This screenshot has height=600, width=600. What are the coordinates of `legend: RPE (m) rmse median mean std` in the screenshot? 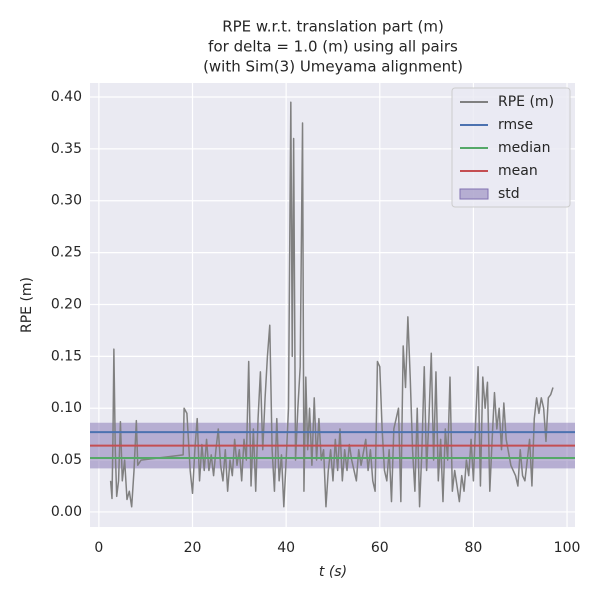 It's located at (511, 147).